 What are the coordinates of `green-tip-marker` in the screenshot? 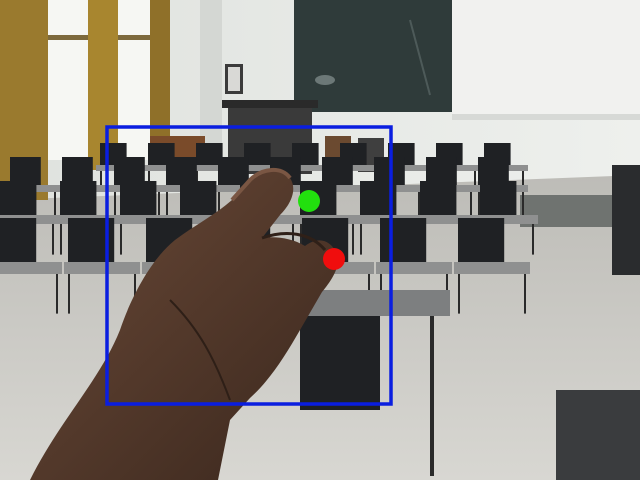 It's located at (309, 201).